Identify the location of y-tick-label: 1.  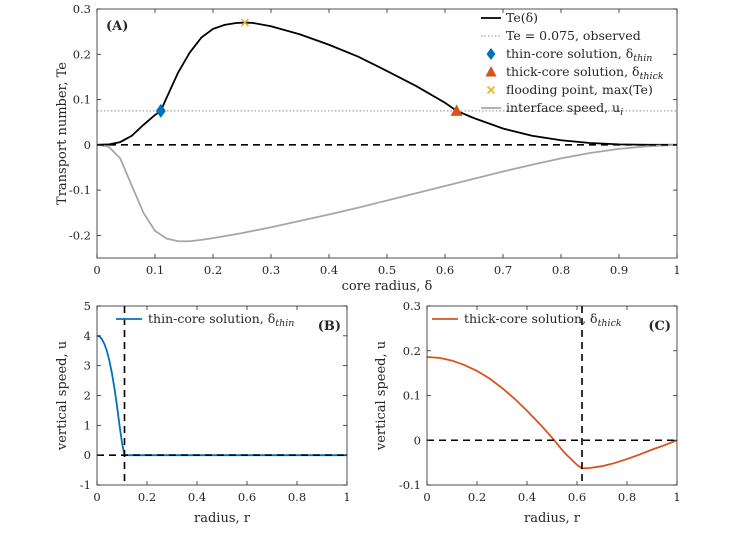
(87, 425).